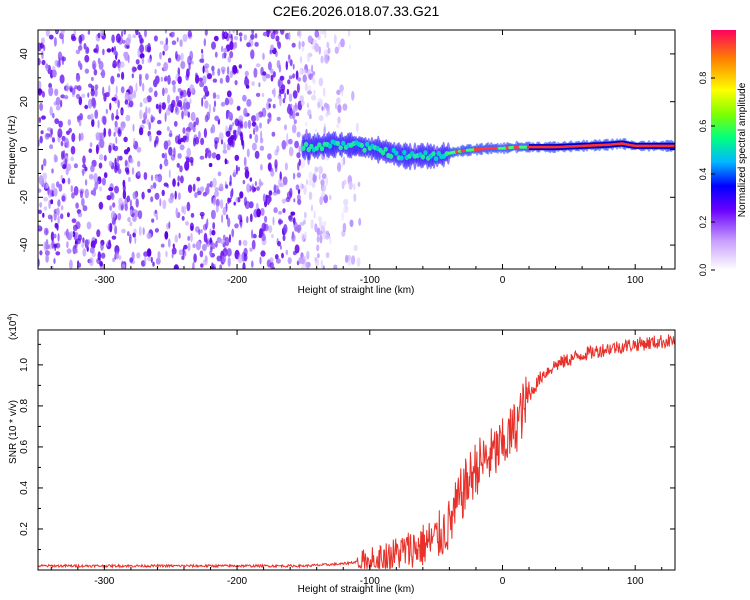  Describe the element at coordinates (237, 581) in the screenshot. I see `x-tick-label: -200` at that location.